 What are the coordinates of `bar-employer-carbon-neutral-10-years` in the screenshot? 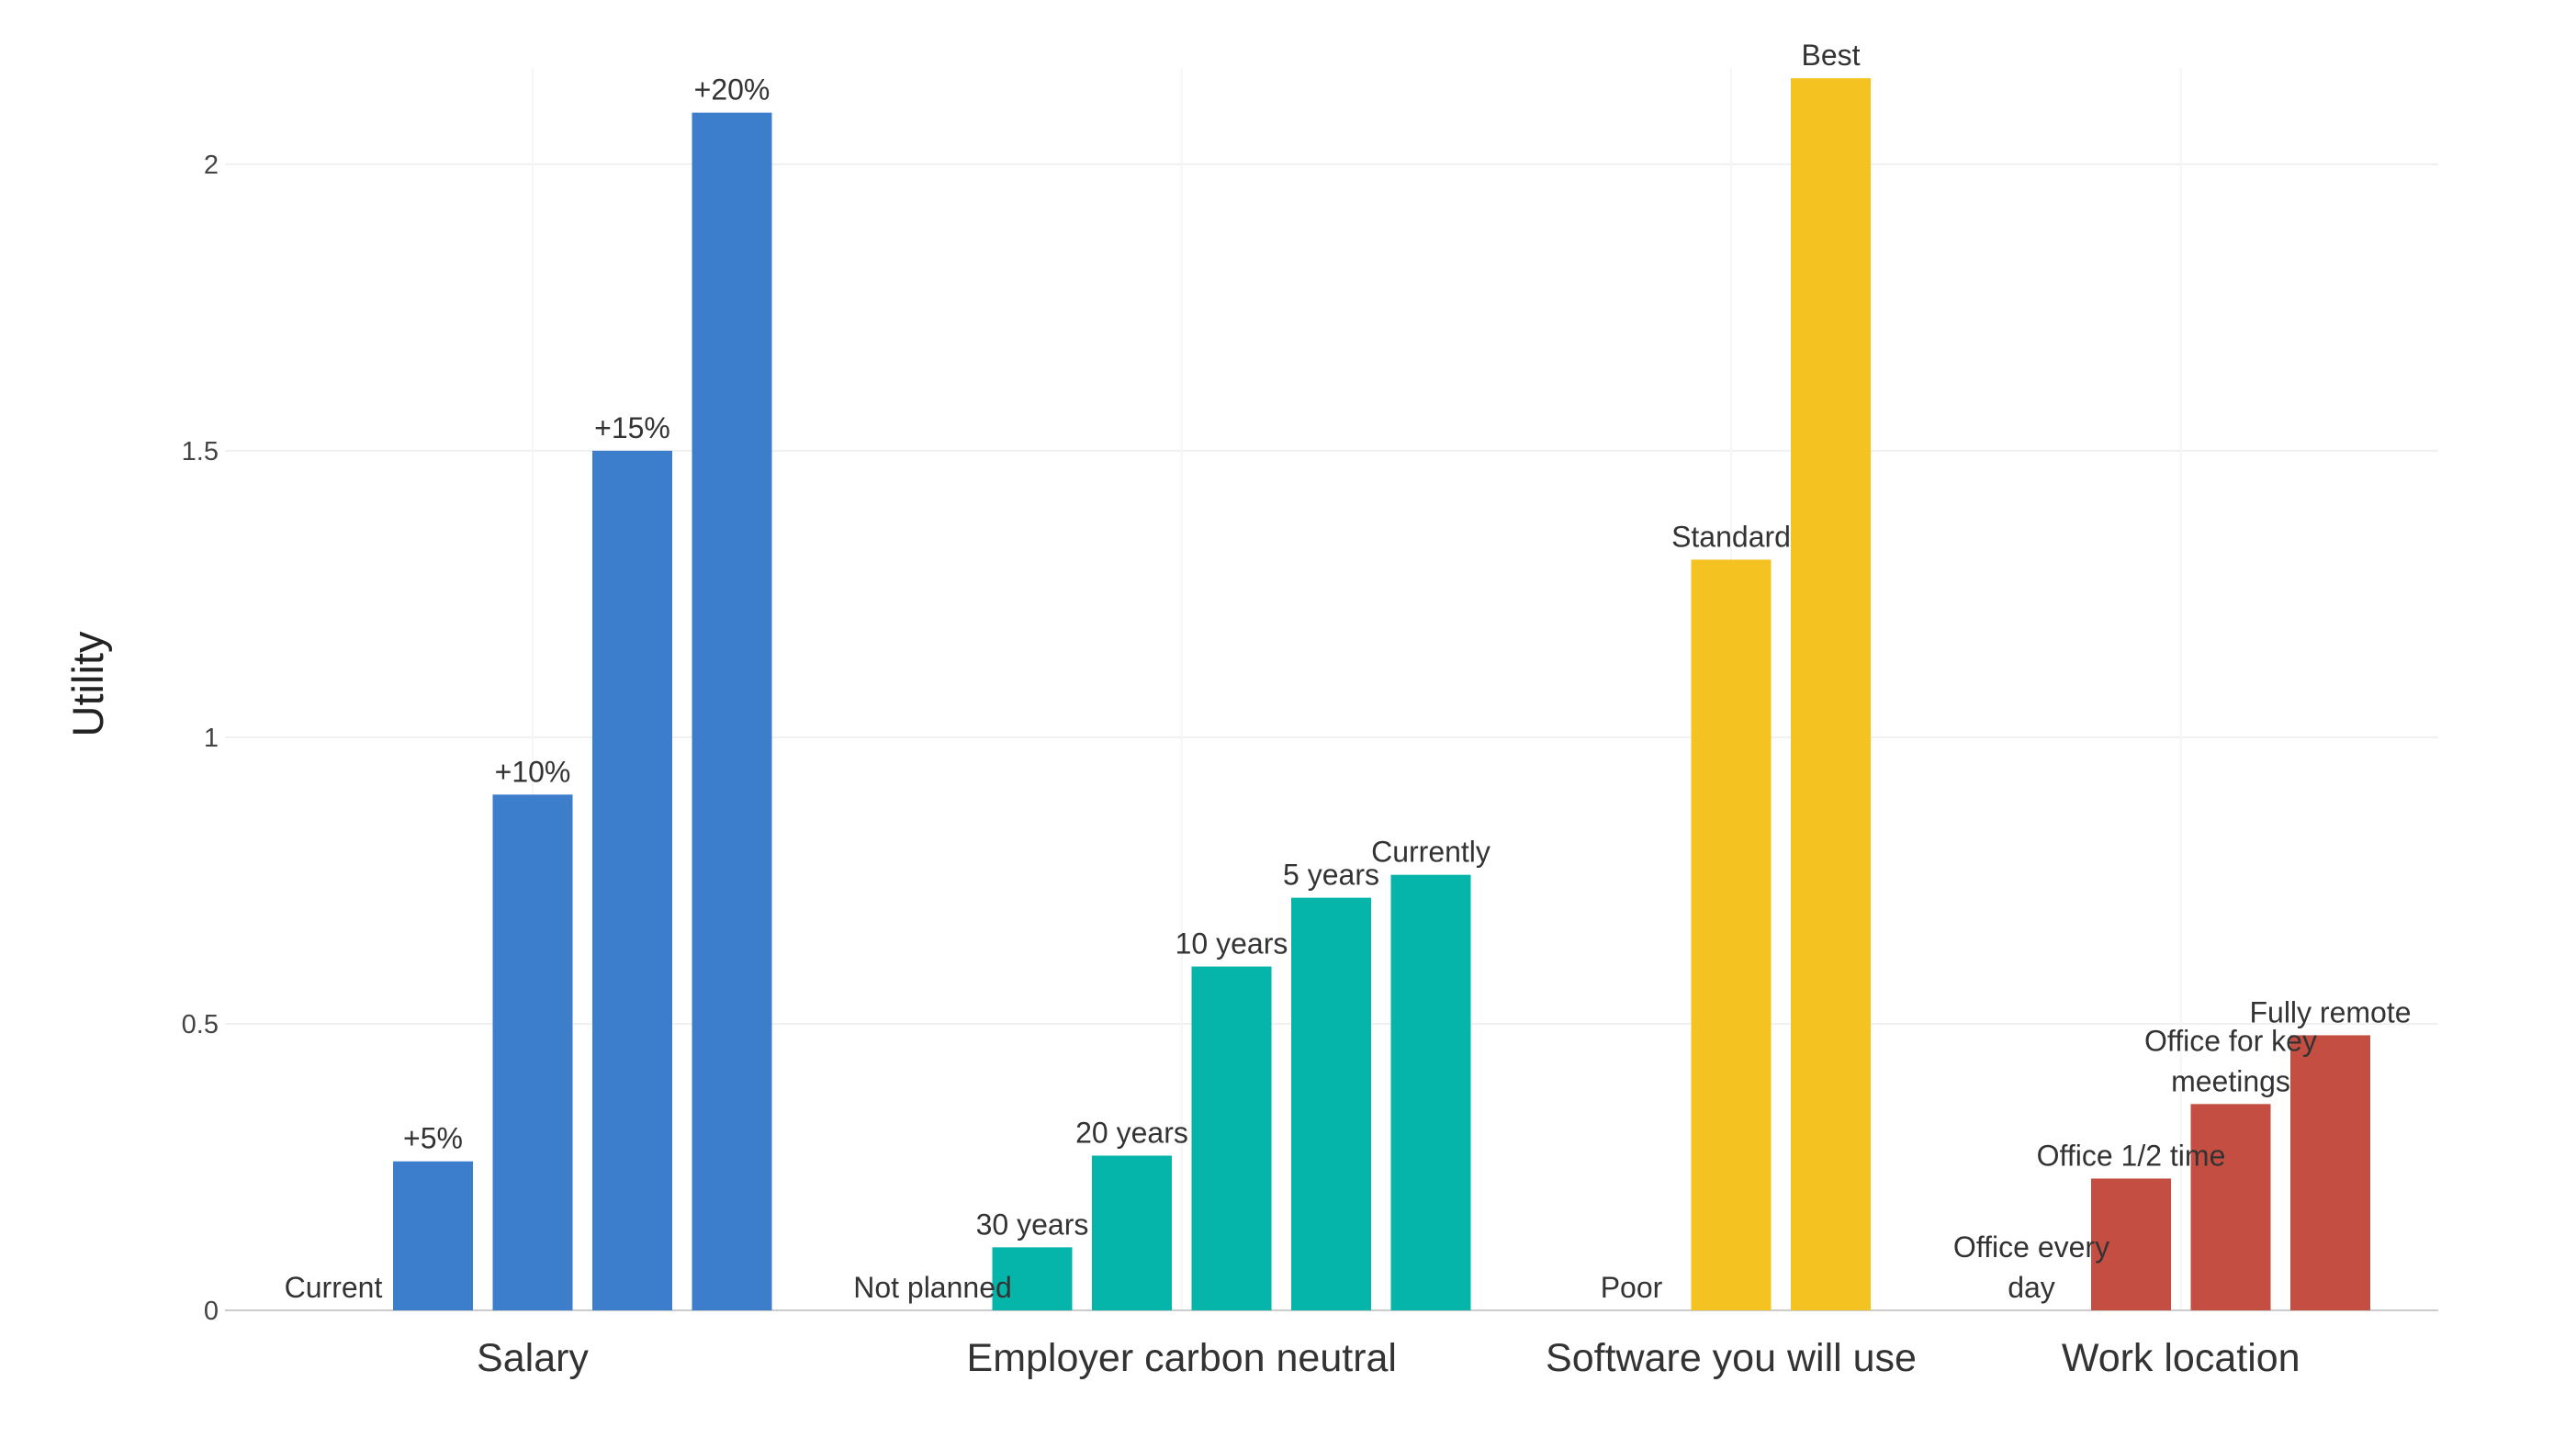 It's located at (1231, 1138).